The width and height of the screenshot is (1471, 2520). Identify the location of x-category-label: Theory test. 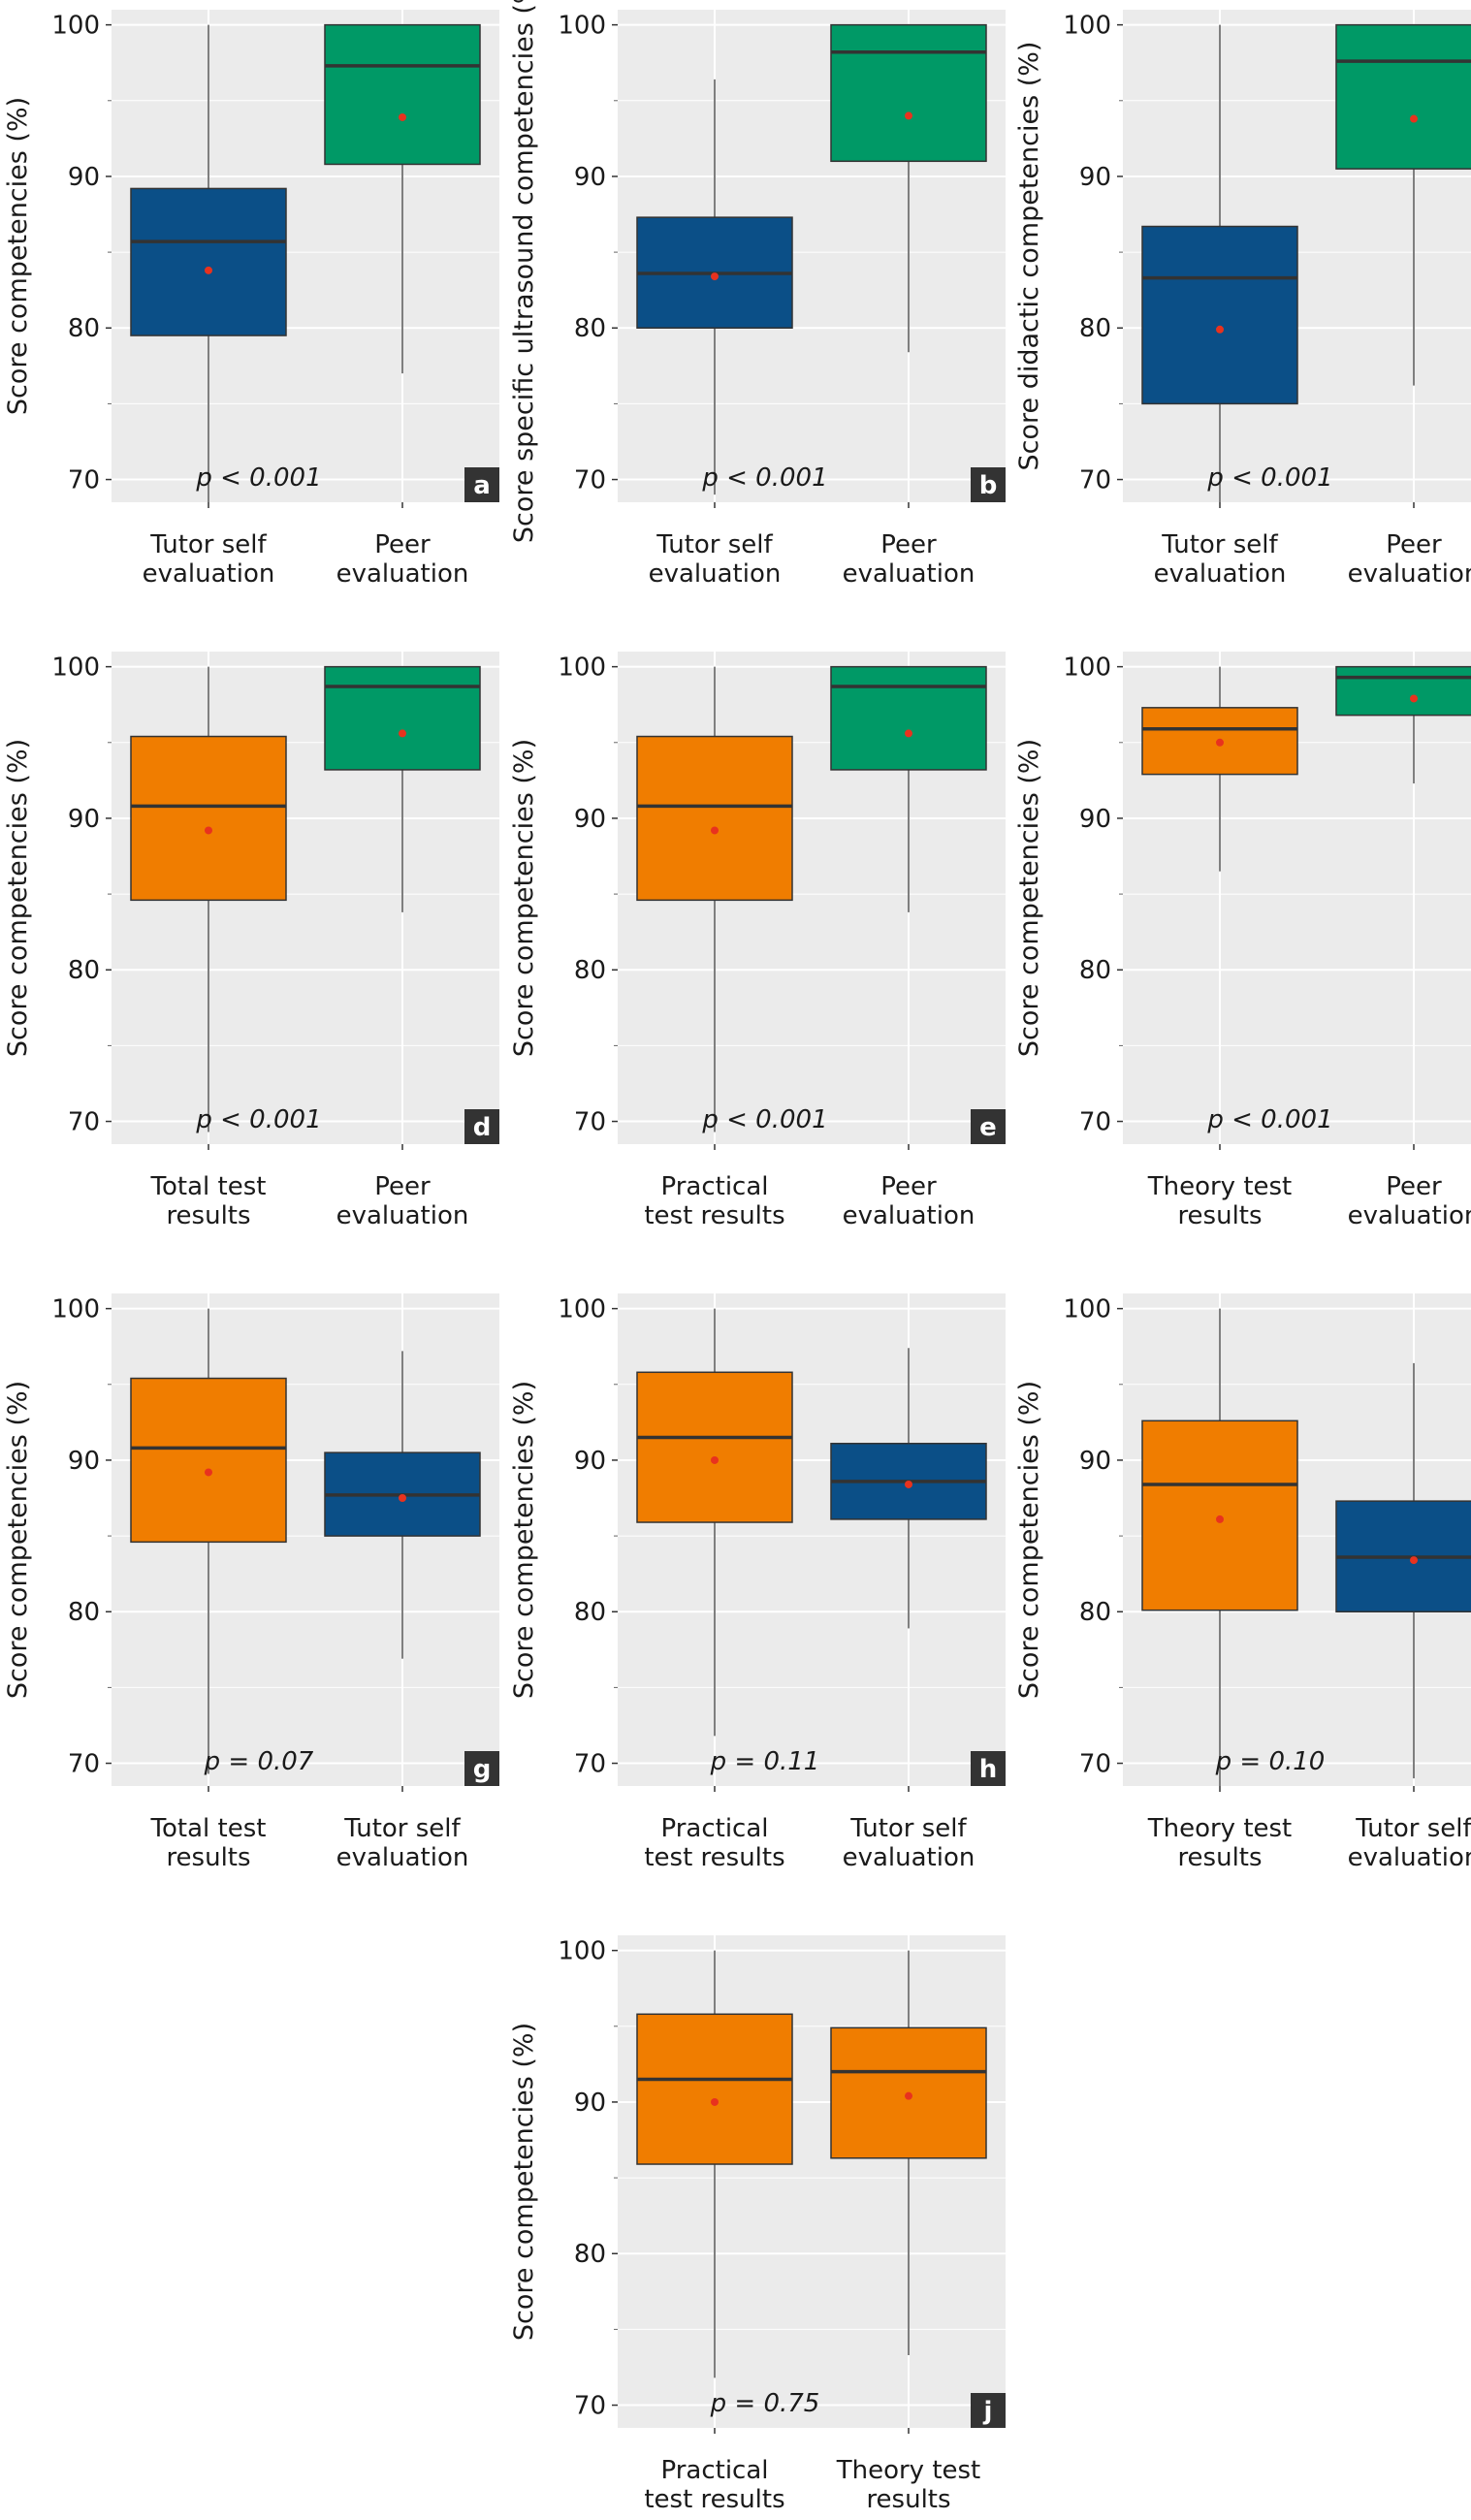
(908, 2471).